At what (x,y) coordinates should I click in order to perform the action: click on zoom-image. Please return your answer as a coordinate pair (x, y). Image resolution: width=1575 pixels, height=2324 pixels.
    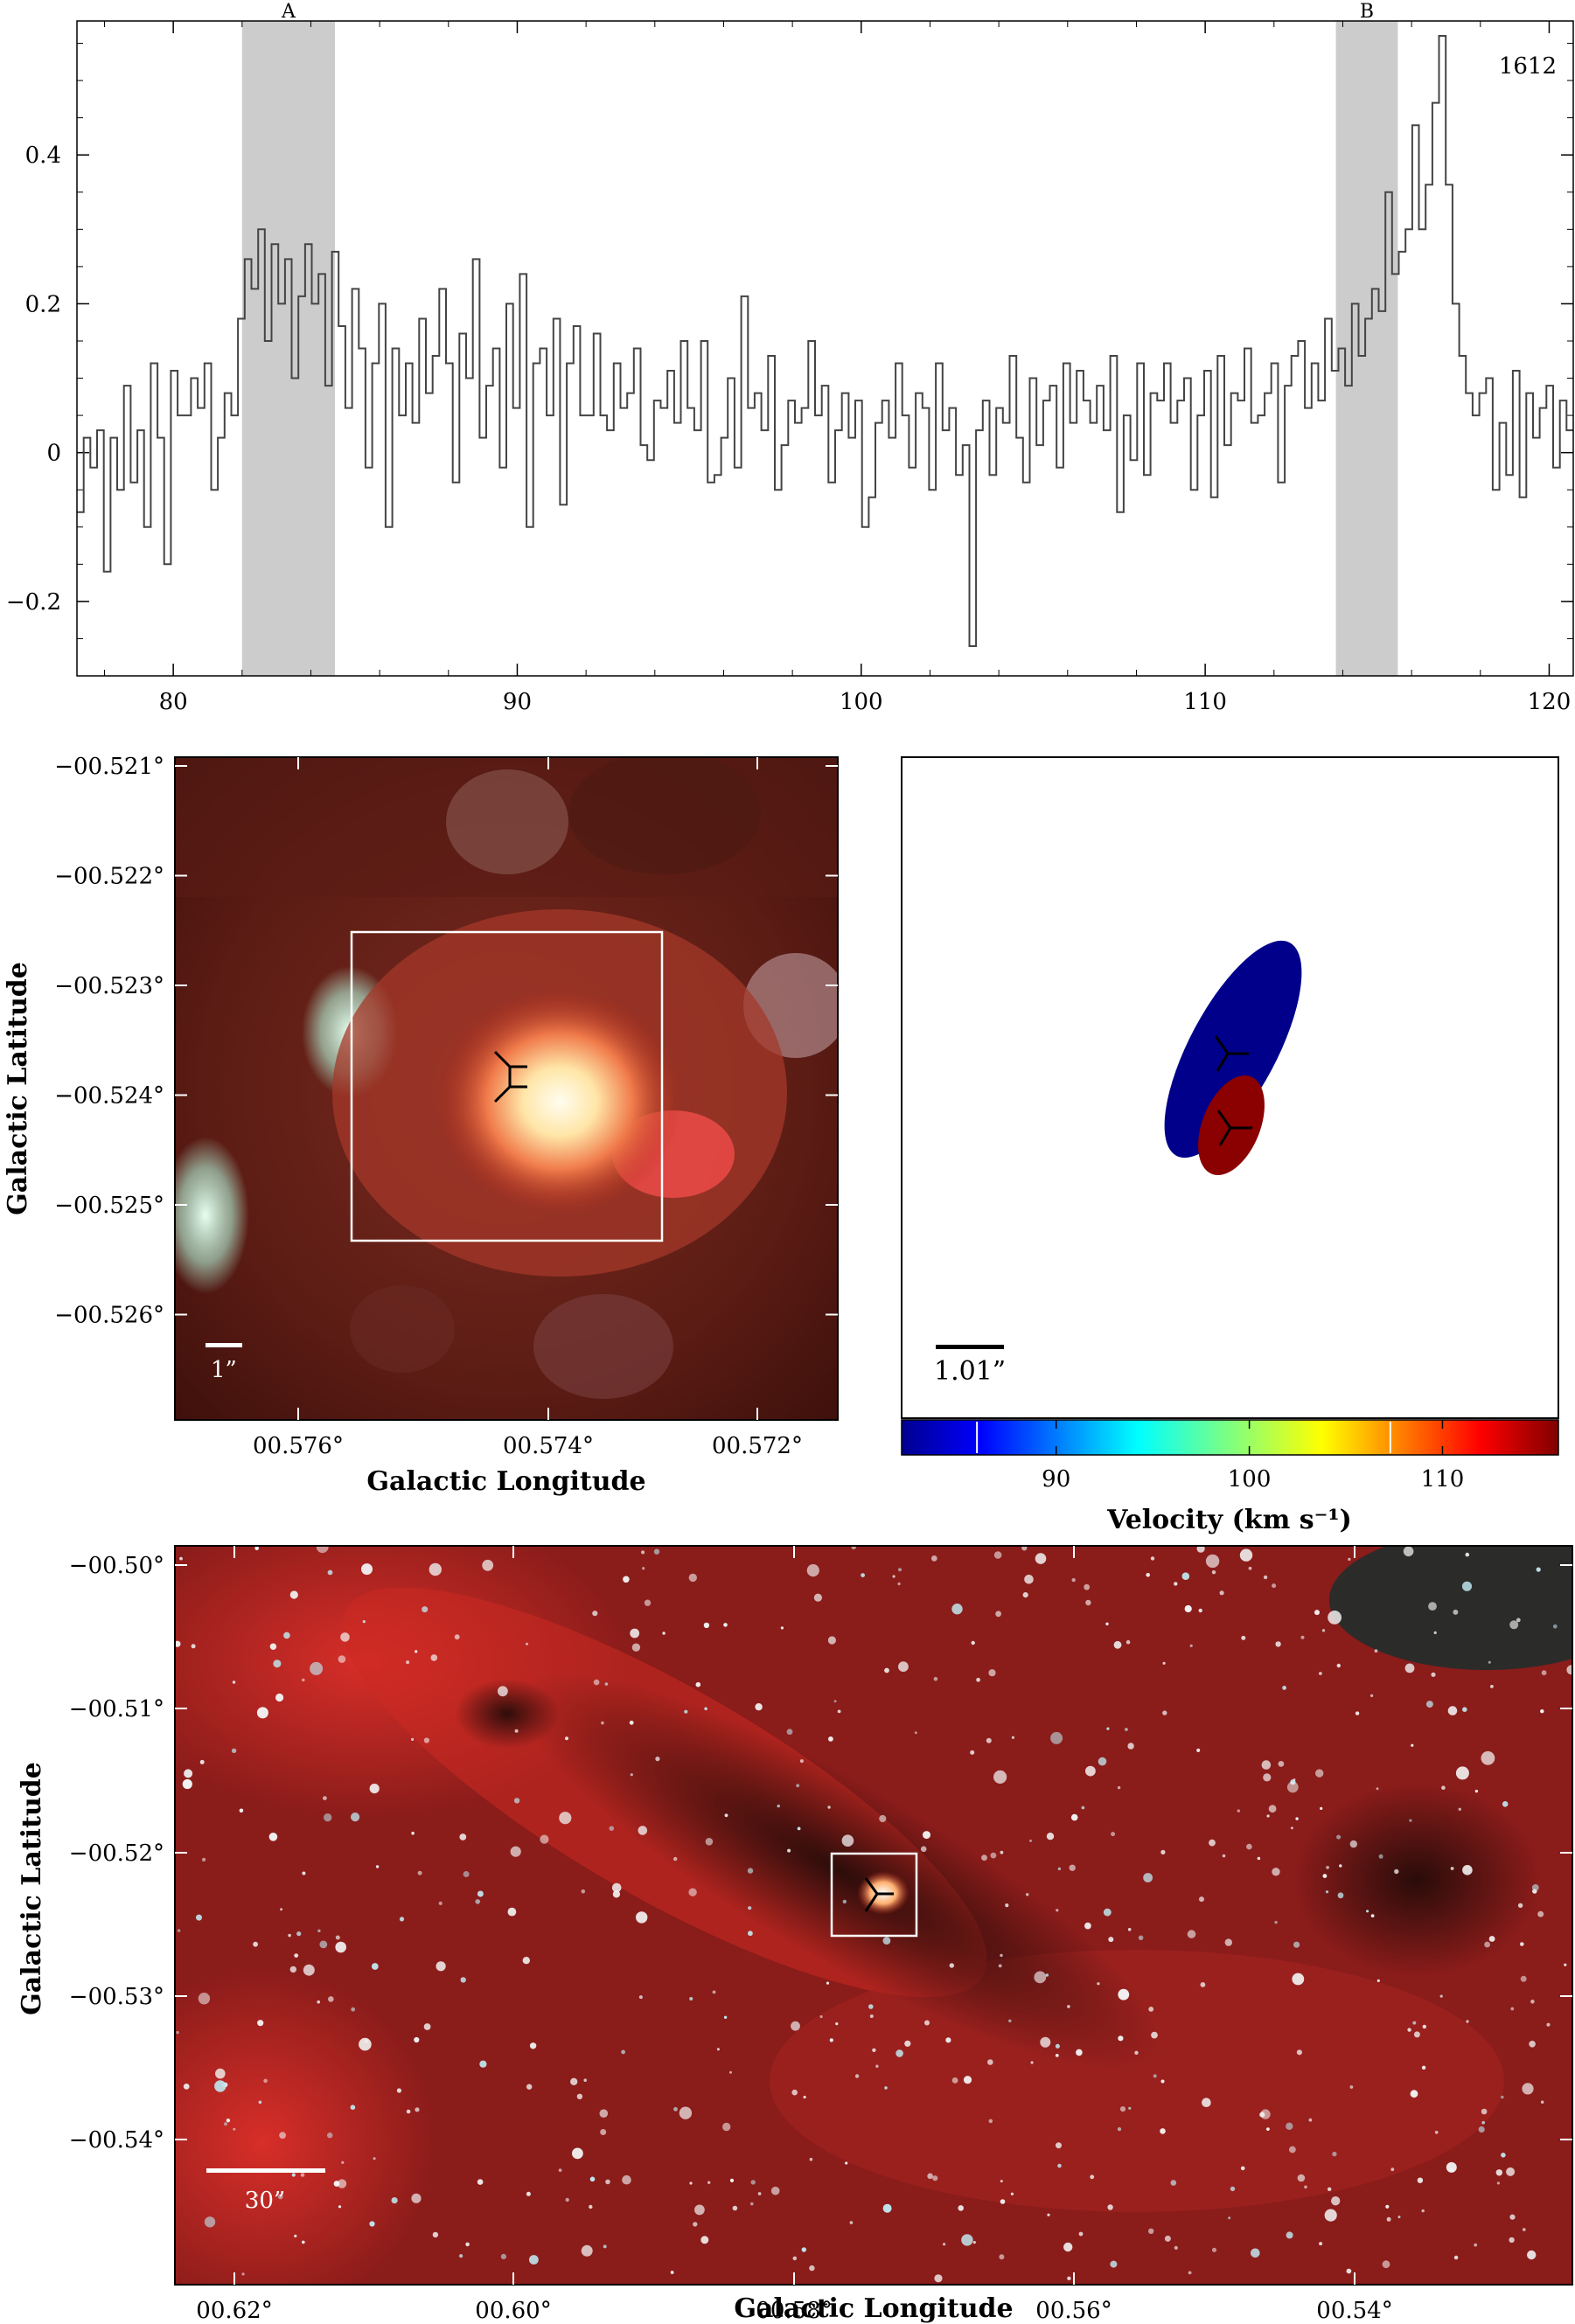
    Looking at the image, I should click on (507, 1088).